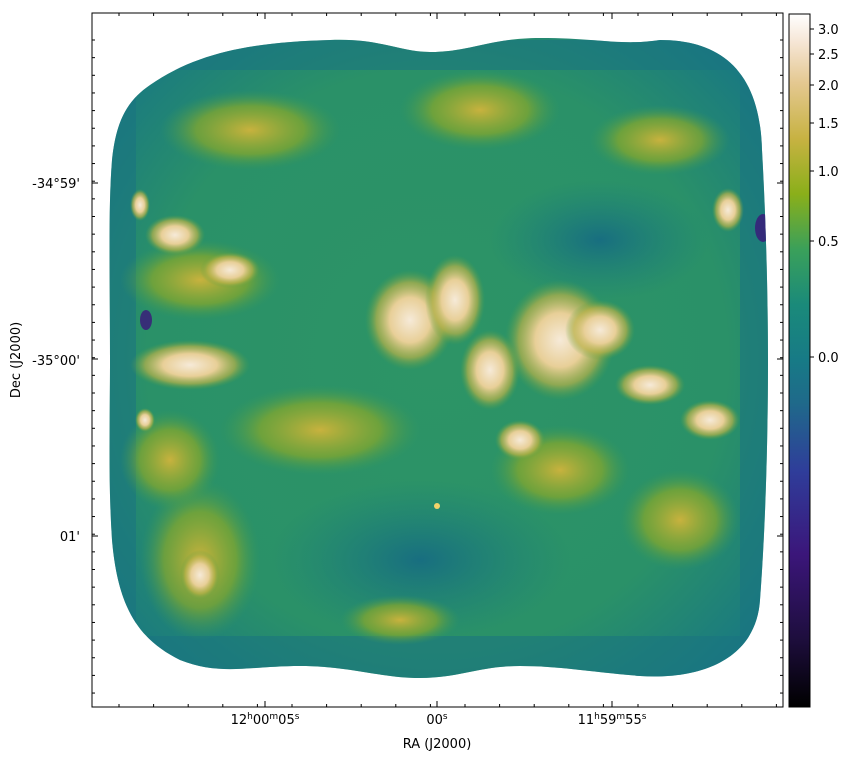  I want to click on colorbar: 3.0 2.5 2.0 1.5 1.0 0.5 0.0, so click(813, 360).